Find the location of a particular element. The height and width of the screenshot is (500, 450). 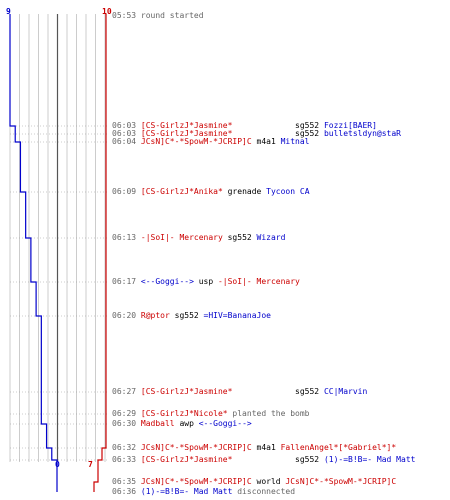

left-team-start-score: 9 is located at coordinates (8, 11).